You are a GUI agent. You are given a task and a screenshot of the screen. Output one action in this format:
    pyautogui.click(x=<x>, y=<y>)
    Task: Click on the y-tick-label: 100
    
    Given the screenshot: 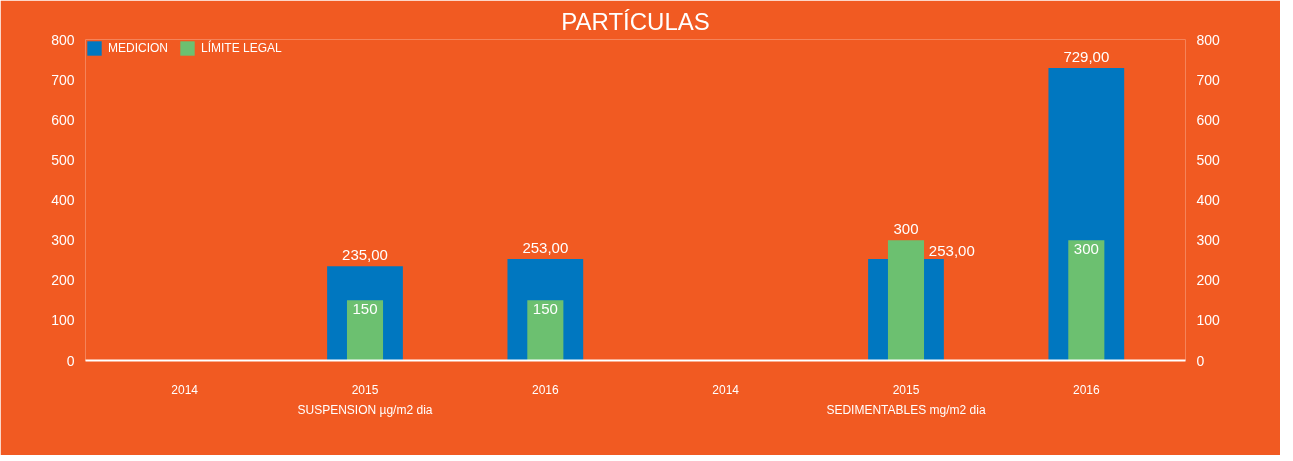 What is the action you would take?
    pyautogui.click(x=63, y=320)
    